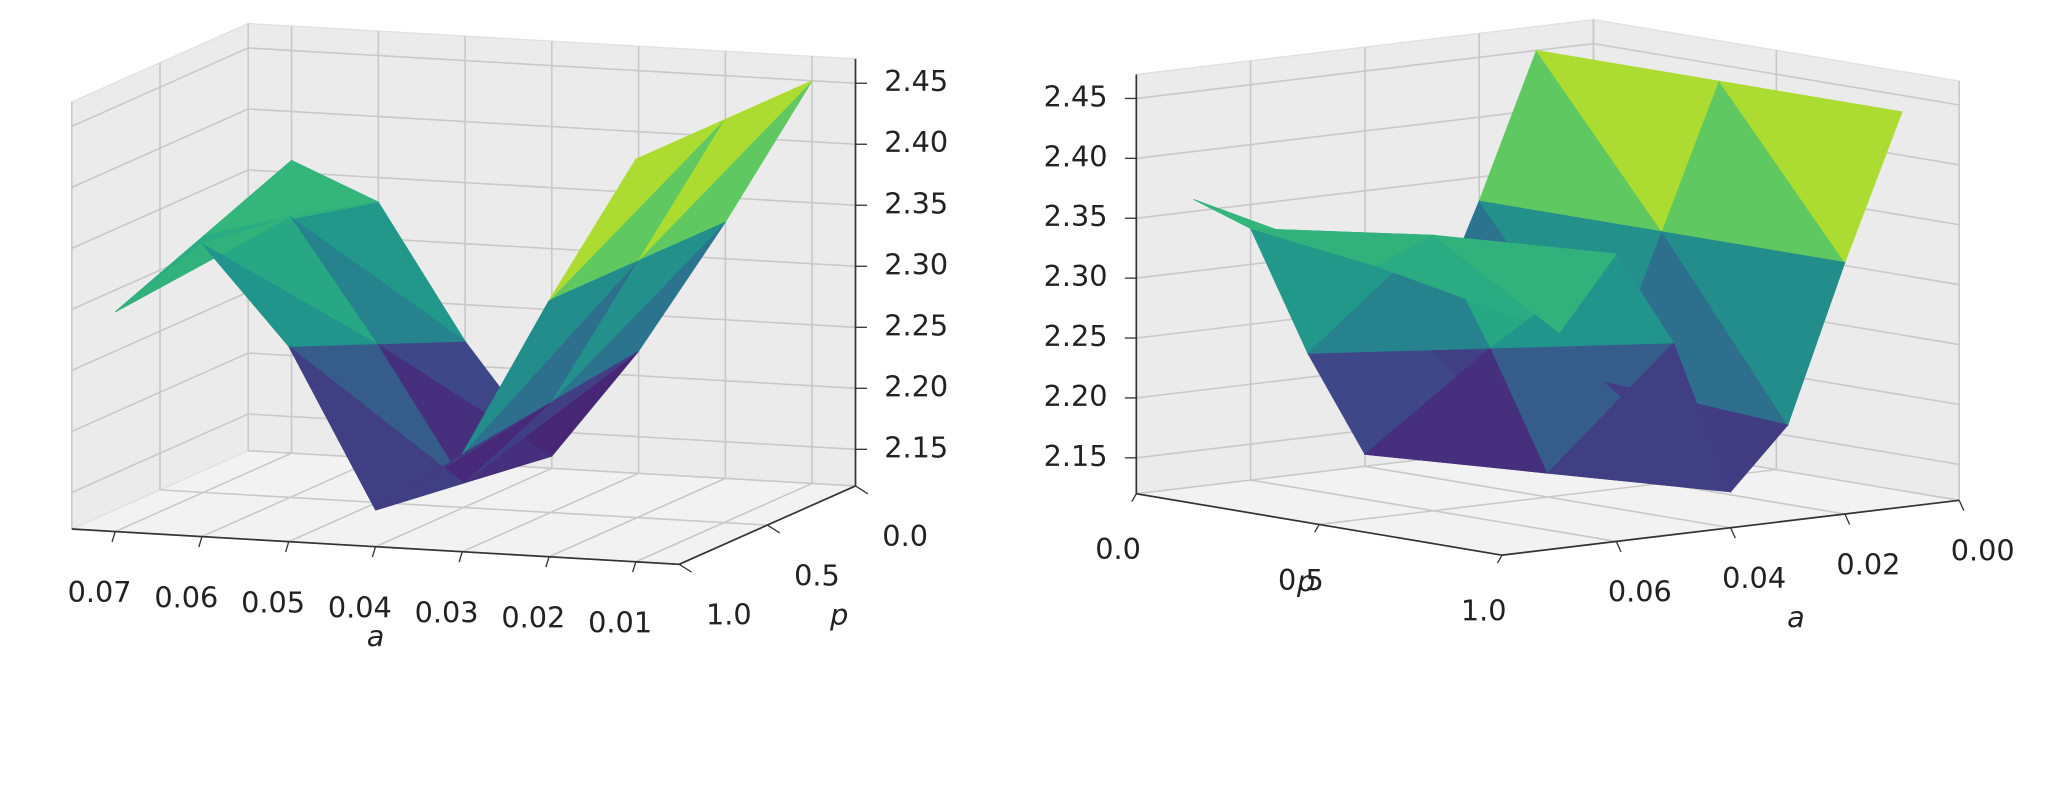 The width and height of the screenshot is (2048, 789). What do you see at coordinates (100, 592) in the screenshot?
I see `x-tick-label: 0.07` at bounding box center [100, 592].